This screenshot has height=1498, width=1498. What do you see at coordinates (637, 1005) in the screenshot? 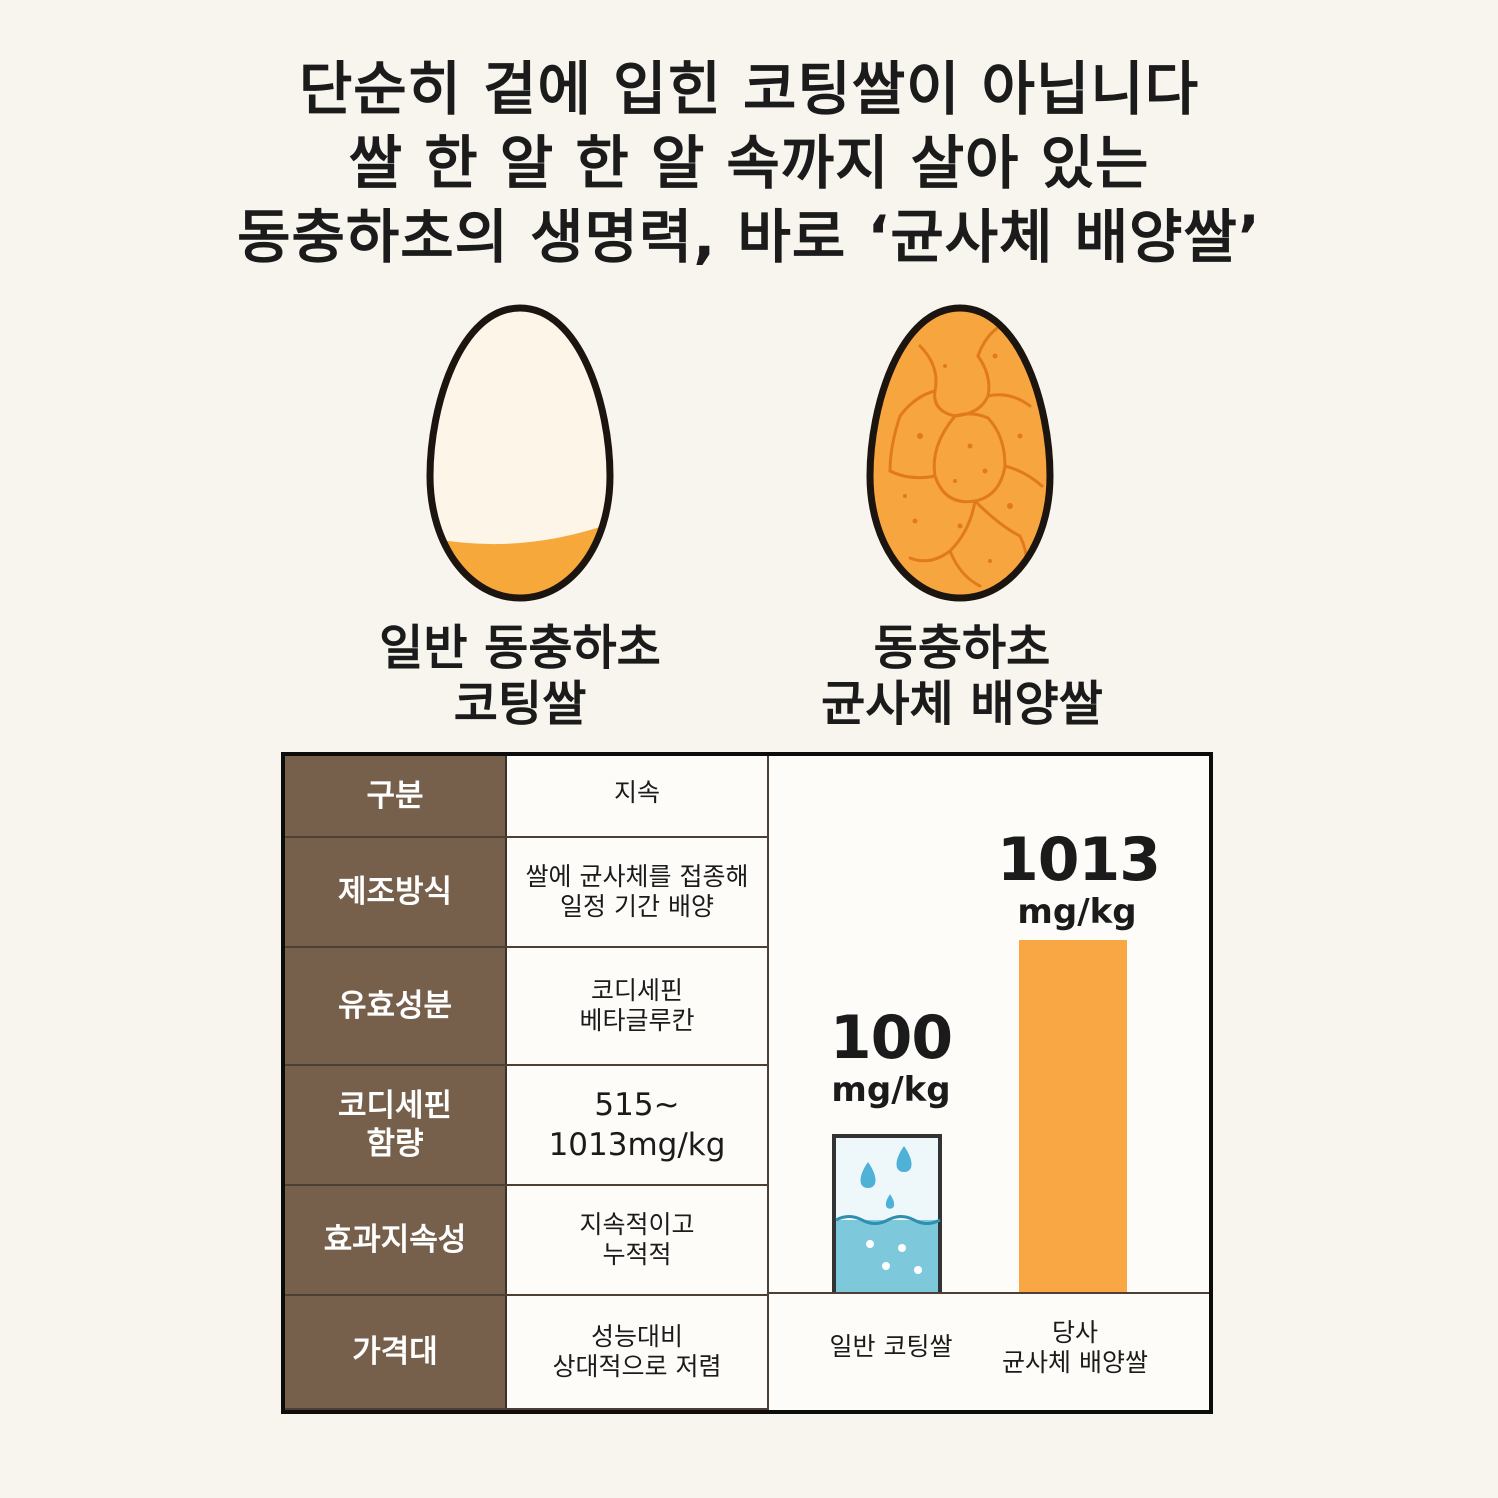
I see `row-value: 코디세핀 베타글루칸` at bounding box center [637, 1005].